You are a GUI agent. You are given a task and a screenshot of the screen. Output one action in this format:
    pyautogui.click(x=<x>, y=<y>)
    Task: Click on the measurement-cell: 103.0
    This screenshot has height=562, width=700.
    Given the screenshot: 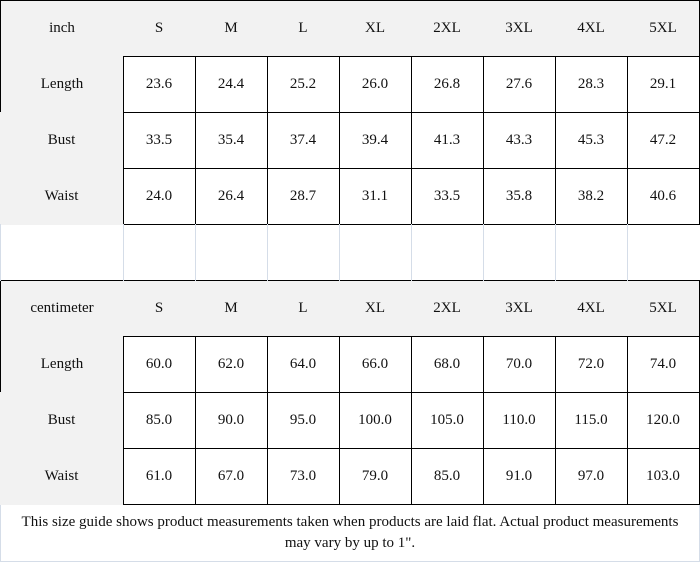 What is the action you would take?
    pyautogui.click(x=663, y=476)
    